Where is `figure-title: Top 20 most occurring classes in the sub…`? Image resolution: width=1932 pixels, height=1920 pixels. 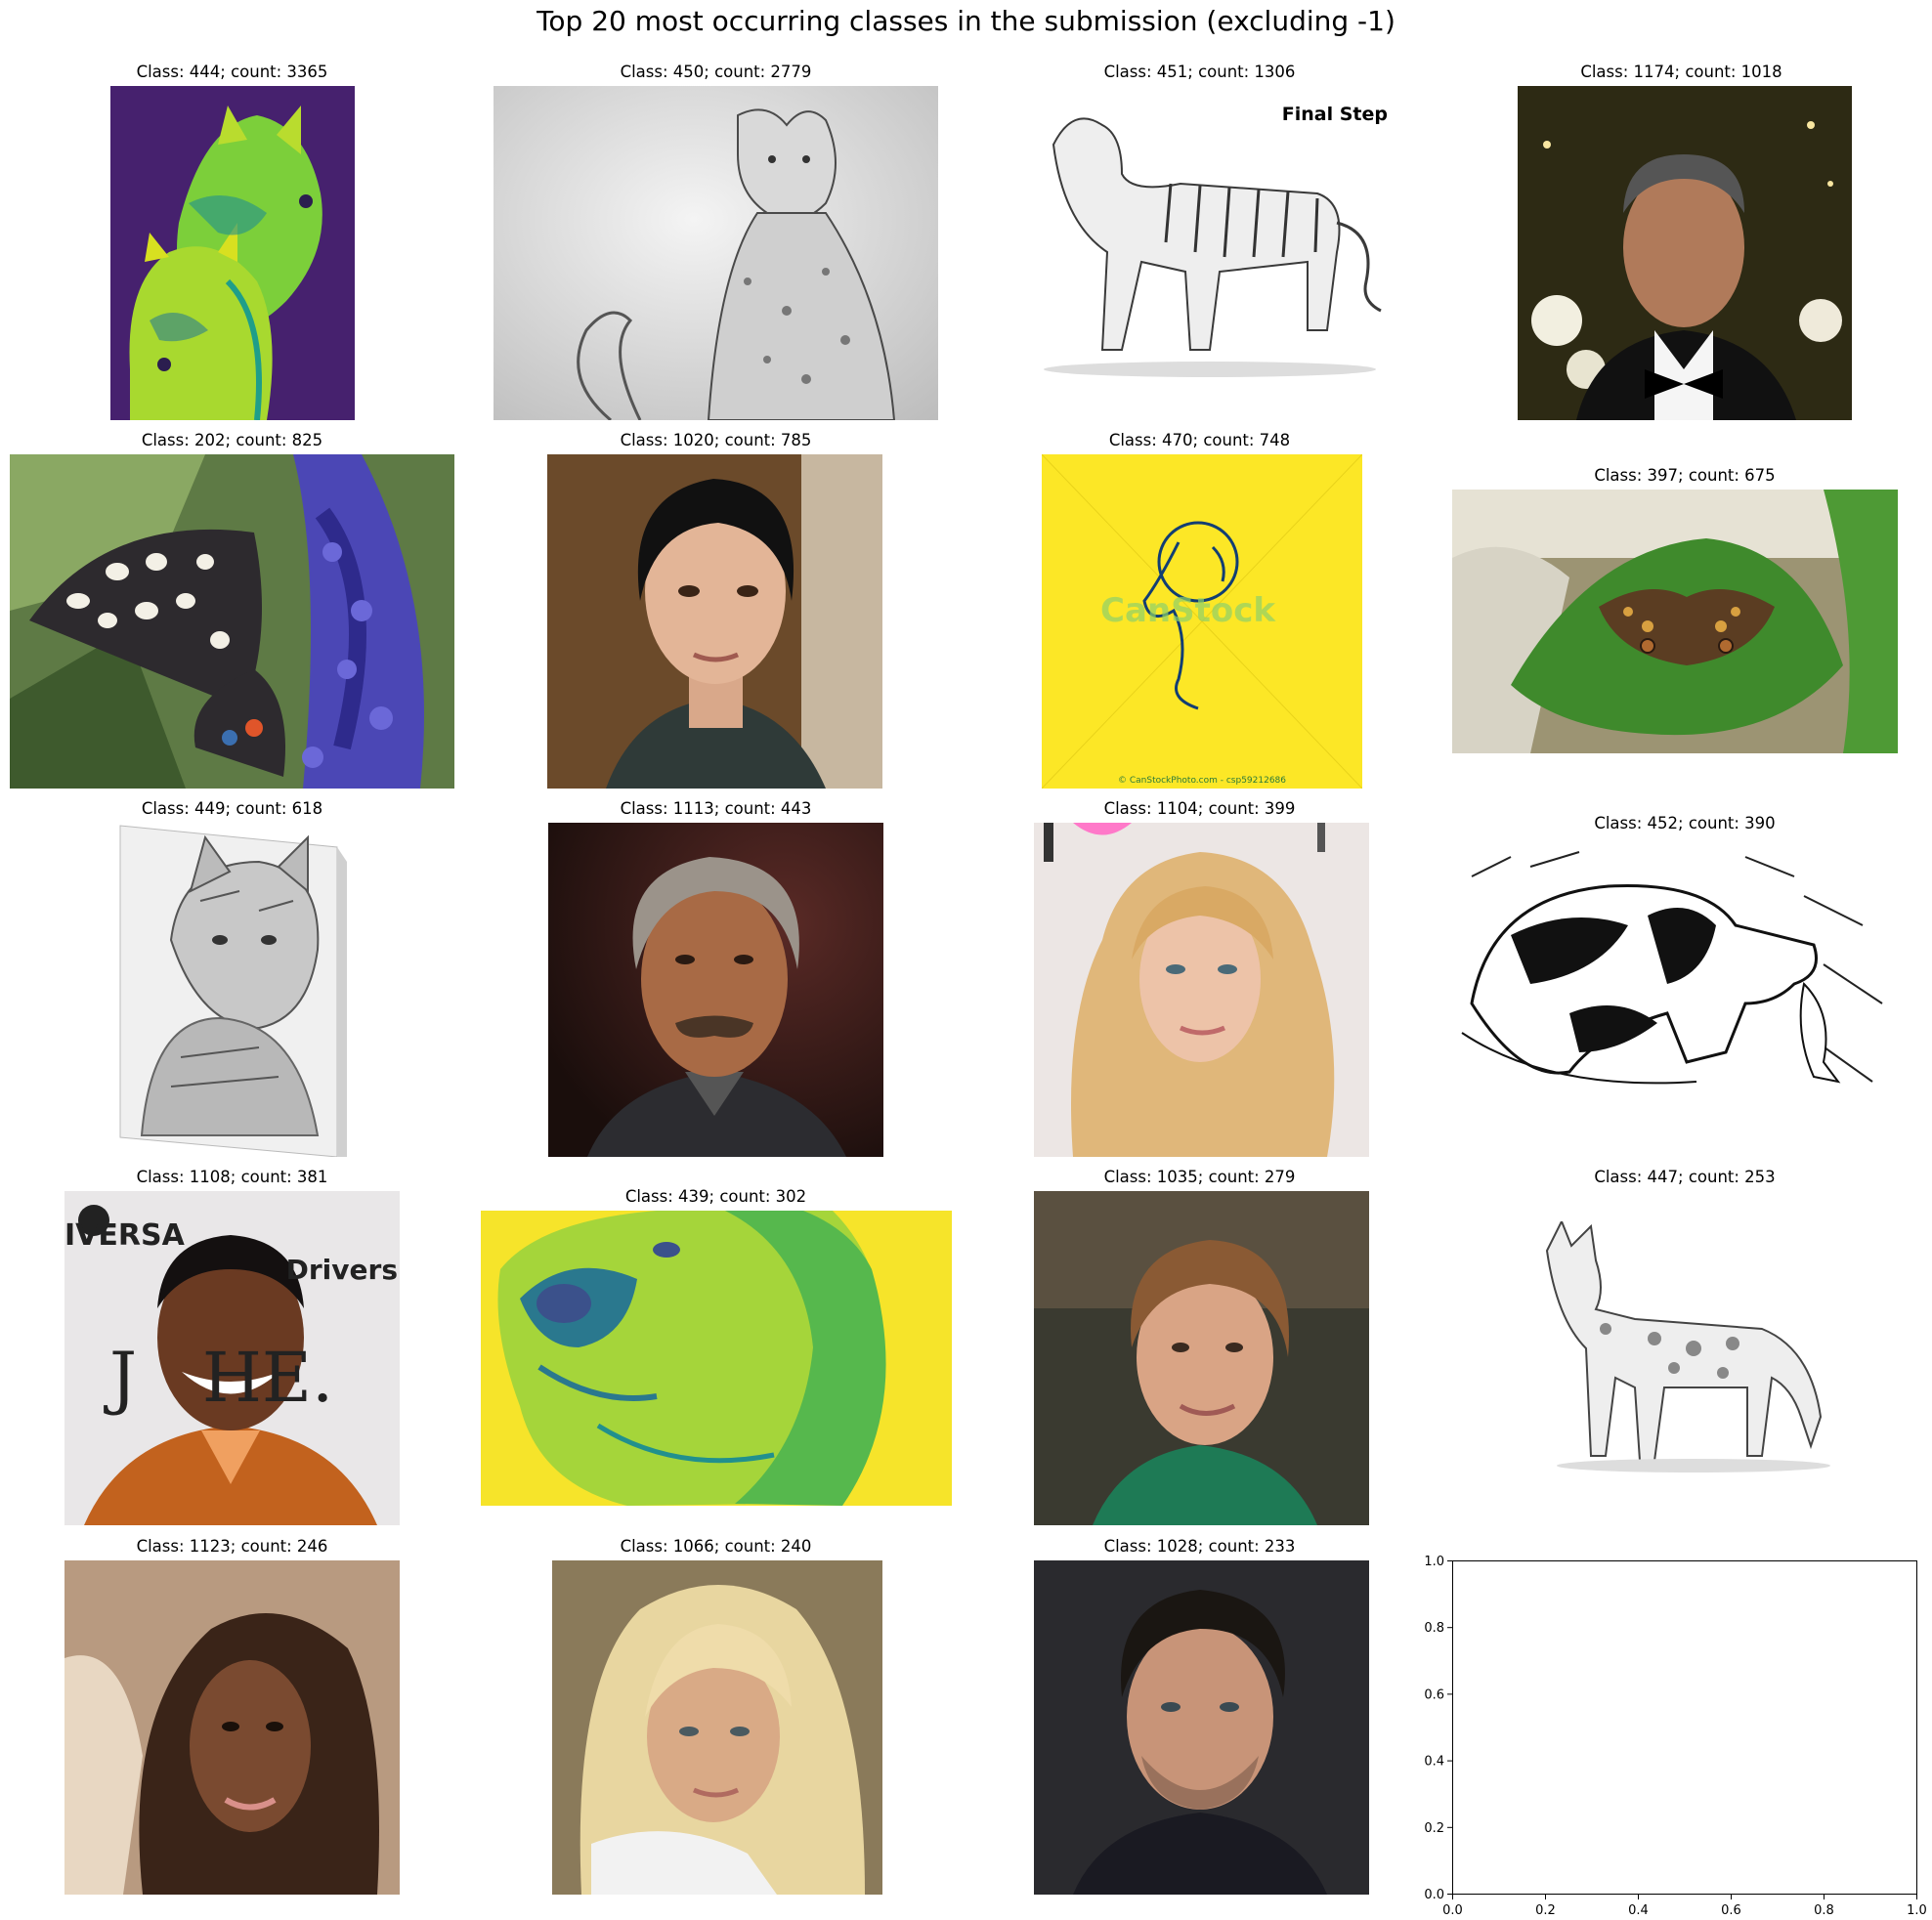 figure-title: Top 20 most occurring classes in the sub… is located at coordinates (966, 21).